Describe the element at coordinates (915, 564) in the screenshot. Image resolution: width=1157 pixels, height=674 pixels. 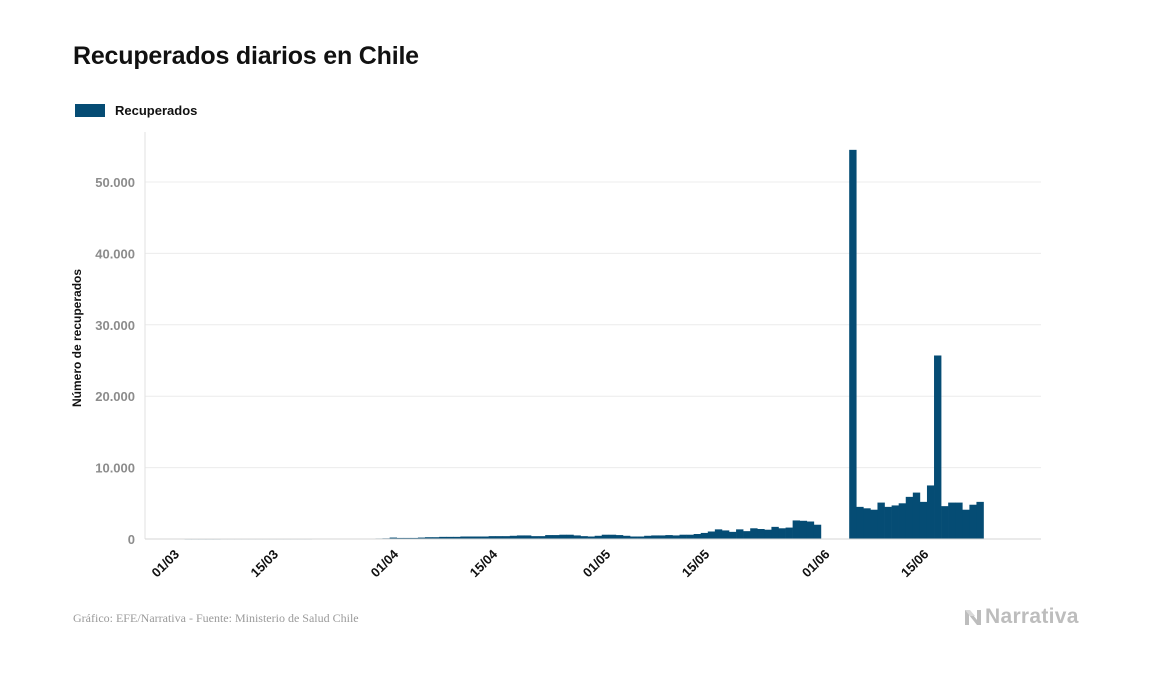
I see `x-tick-label: 15/06` at that location.